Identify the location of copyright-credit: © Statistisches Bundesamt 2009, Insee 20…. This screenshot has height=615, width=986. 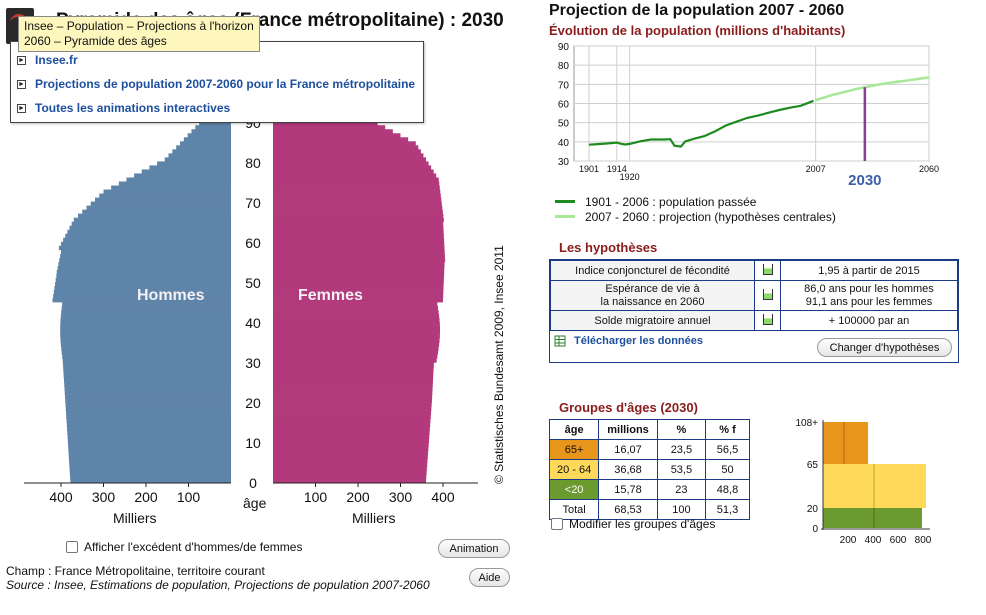
(499, 364).